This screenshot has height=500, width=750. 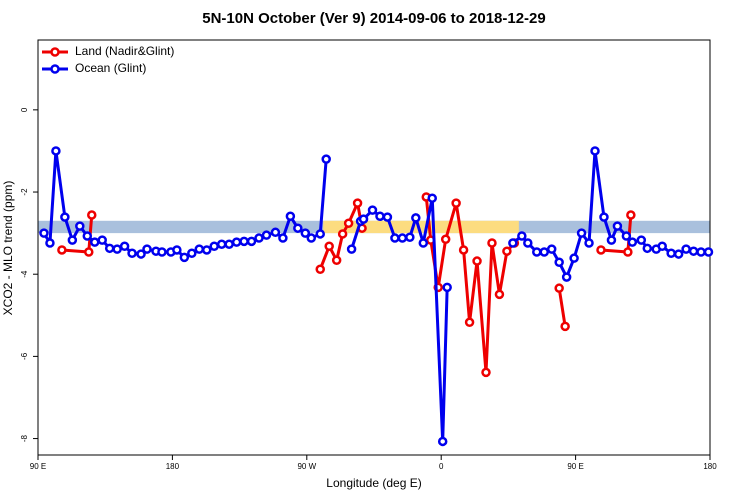 What do you see at coordinates (124, 51) in the screenshot?
I see `legend-label: Land (Nadir&Glint)` at bounding box center [124, 51].